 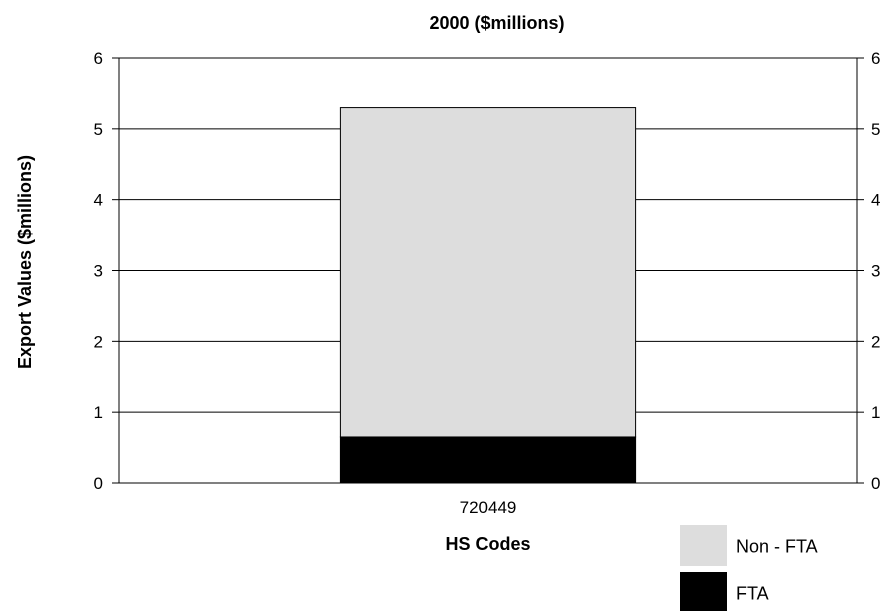 I want to click on y-axis-title: Export Values ($millions), so click(x=25, y=262).